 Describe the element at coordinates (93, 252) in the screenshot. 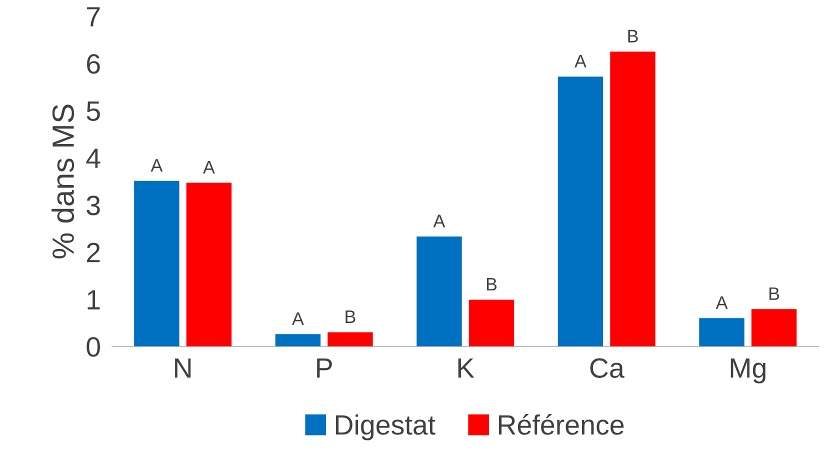

I see `y-tick-label: 2` at that location.